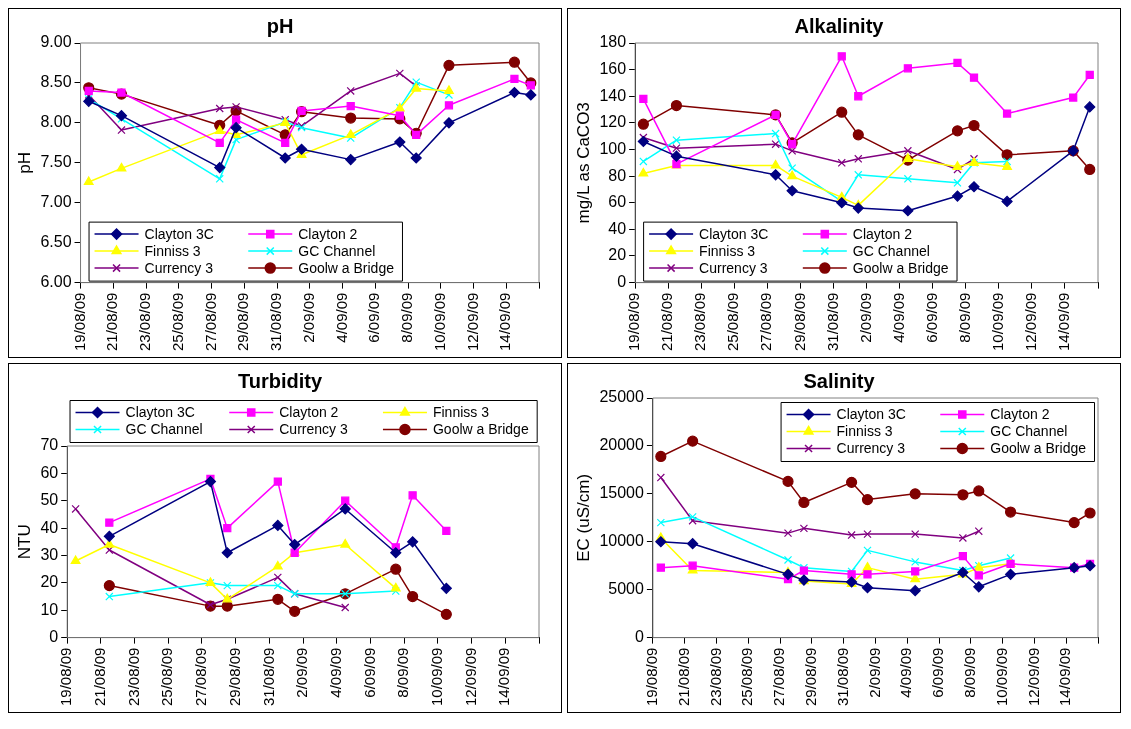  I want to click on y-tick-label: 20000, so click(621, 445).